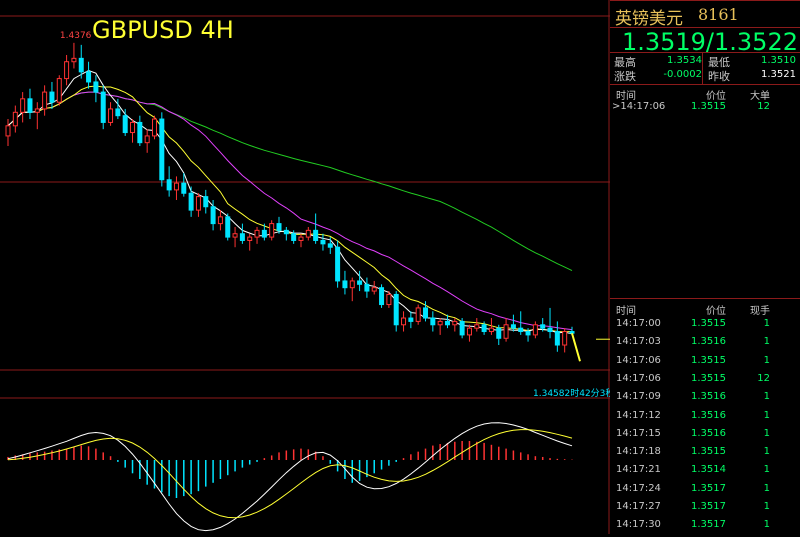 This screenshot has width=800, height=537. I want to click on tick-row: 14:17:18 1.3515 1, so click(705, 455).